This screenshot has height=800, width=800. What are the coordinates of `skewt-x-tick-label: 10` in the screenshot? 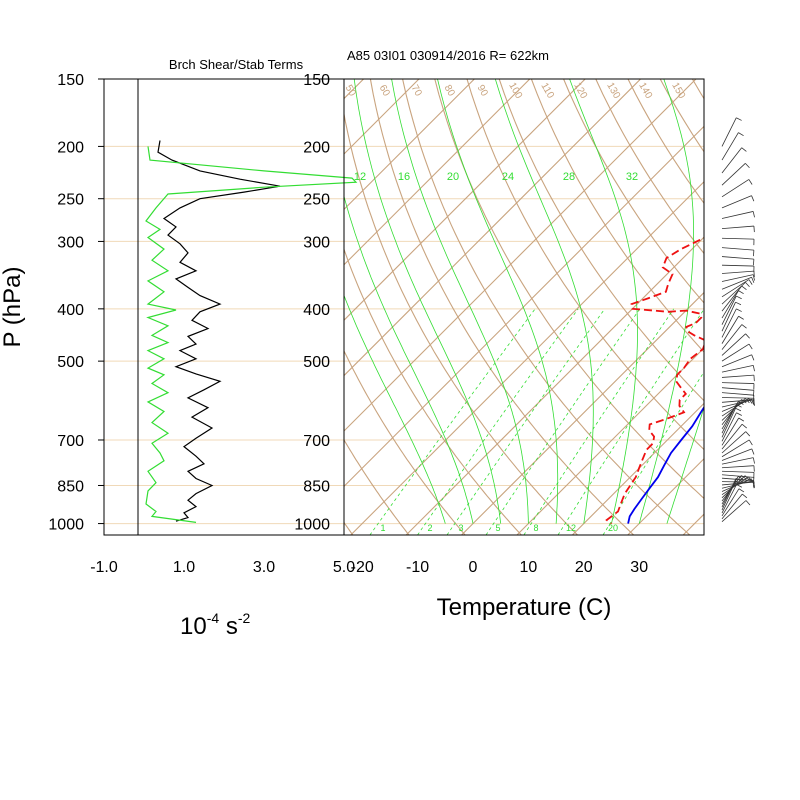 It's located at (529, 567).